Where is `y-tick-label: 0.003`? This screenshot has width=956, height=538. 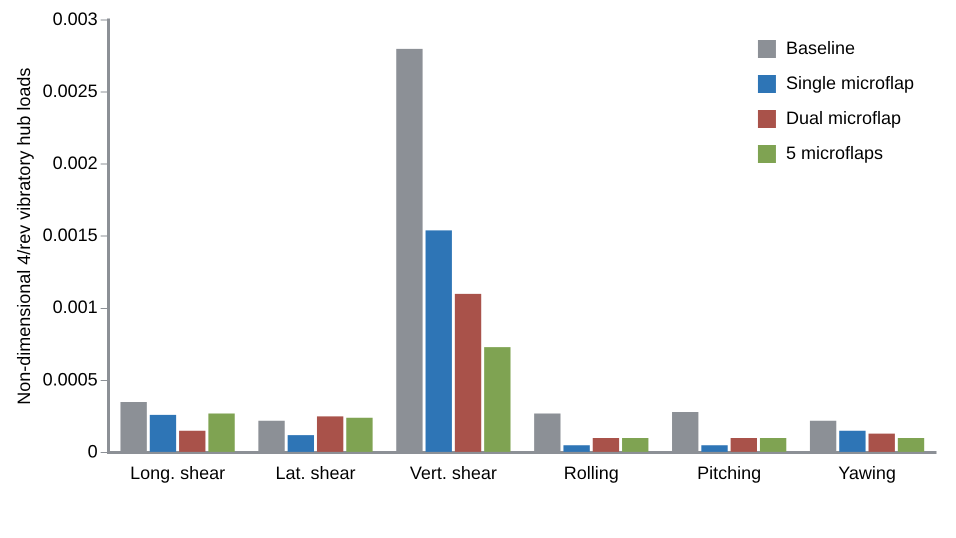 y-tick-label: 0.003 is located at coordinates (75, 18).